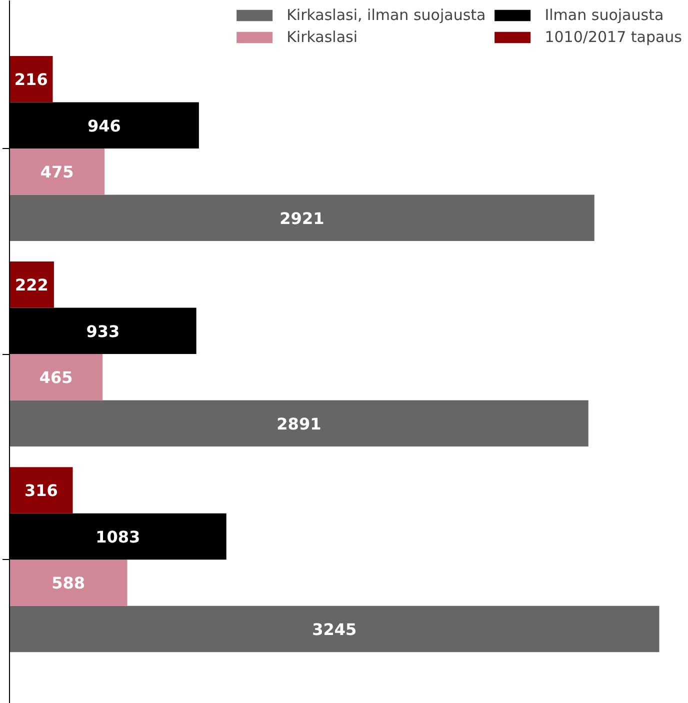 The height and width of the screenshot is (703, 688). Describe the element at coordinates (31, 285) in the screenshot. I see `data-label: 222` at that location.